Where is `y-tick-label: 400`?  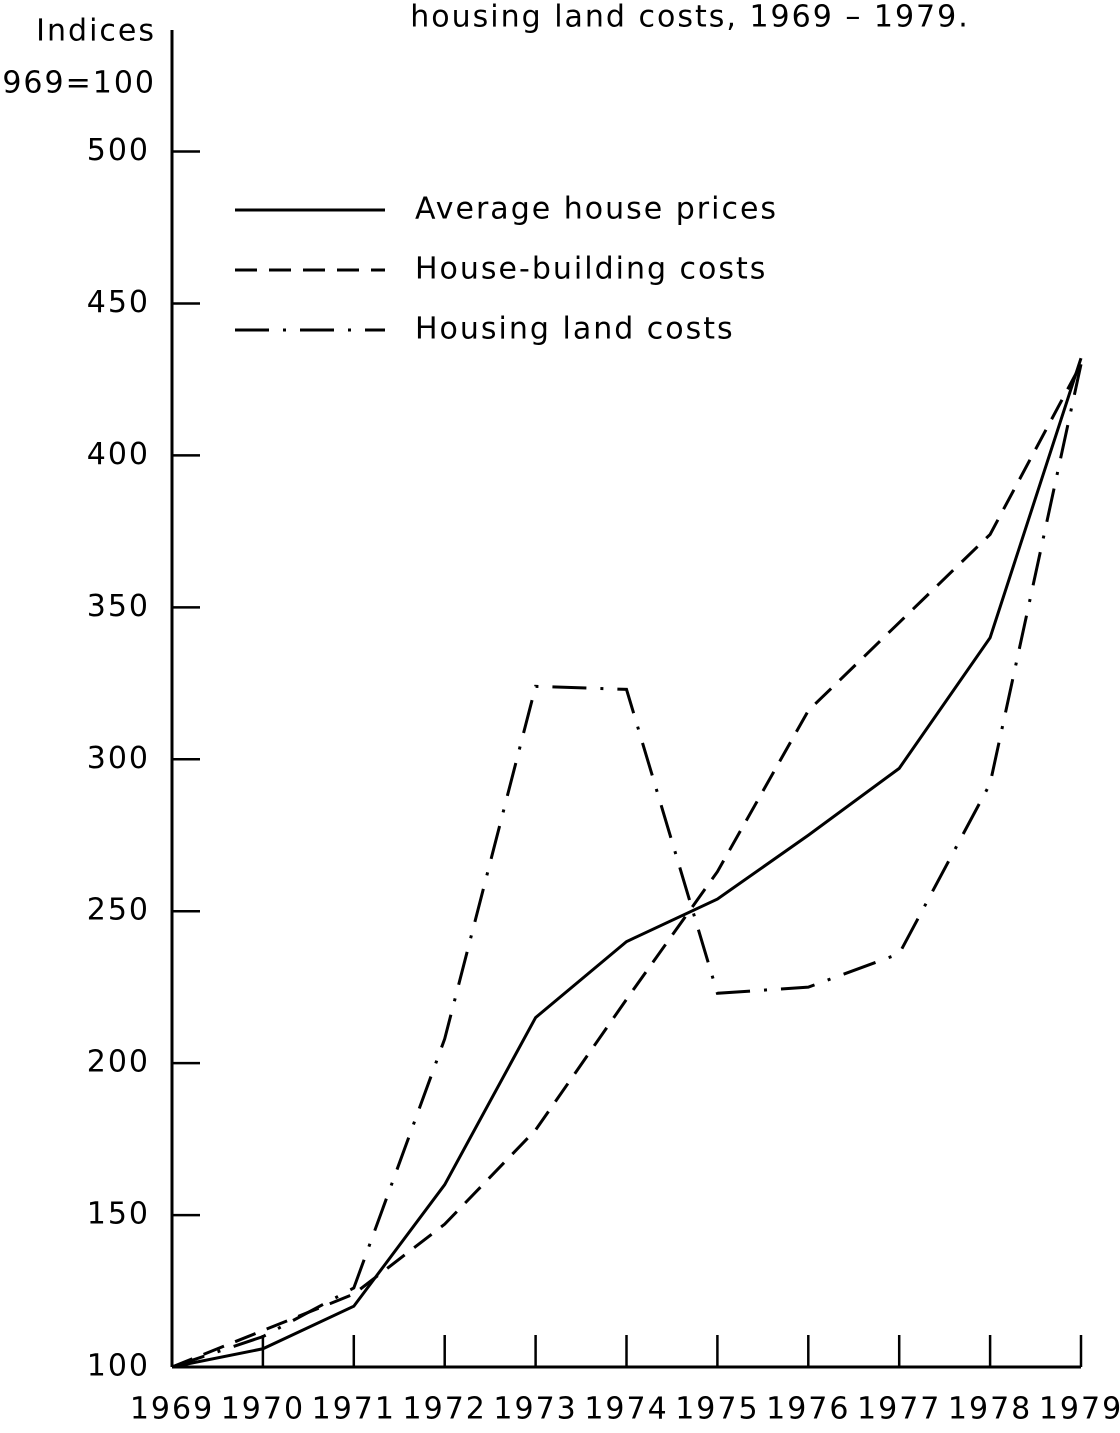 y-tick-label: 400 is located at coordinates (118, 454).